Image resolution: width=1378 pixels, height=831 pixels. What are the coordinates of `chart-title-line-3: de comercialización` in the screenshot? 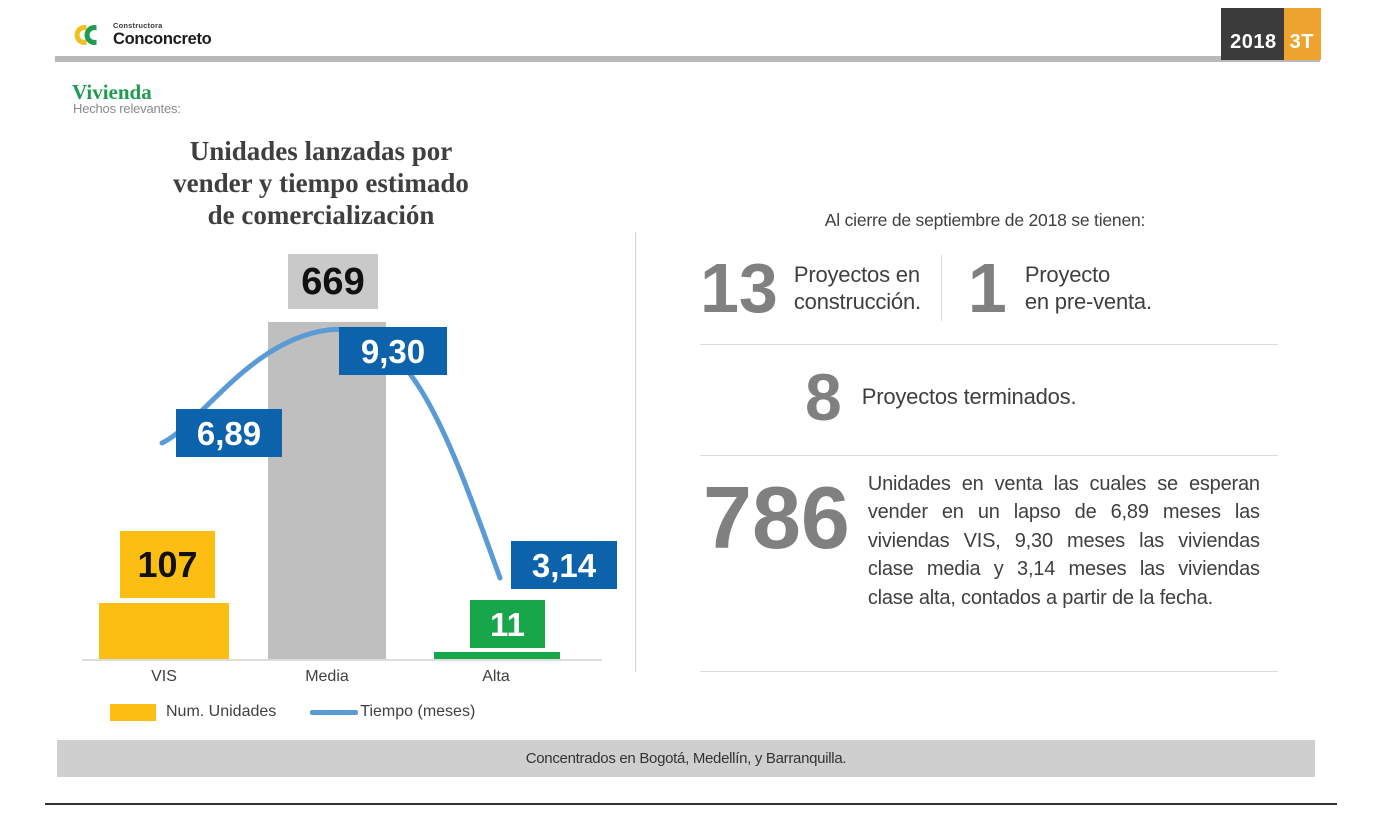 It's located at (321, 214).